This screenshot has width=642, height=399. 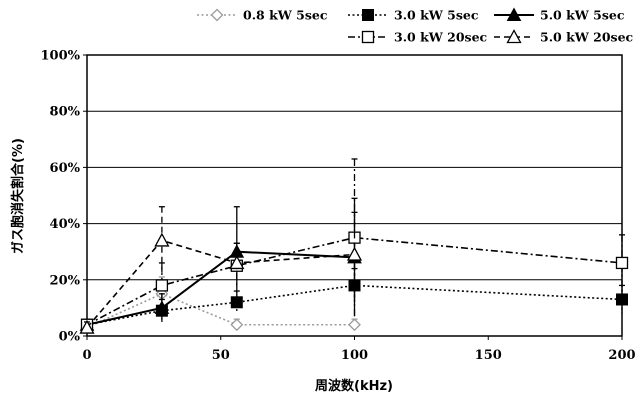 What do you see at coordinates (285, 15) in the screenshot?
I see `legend-label-0: 0.8 kW 5sec` at bounding box center [285, 15].